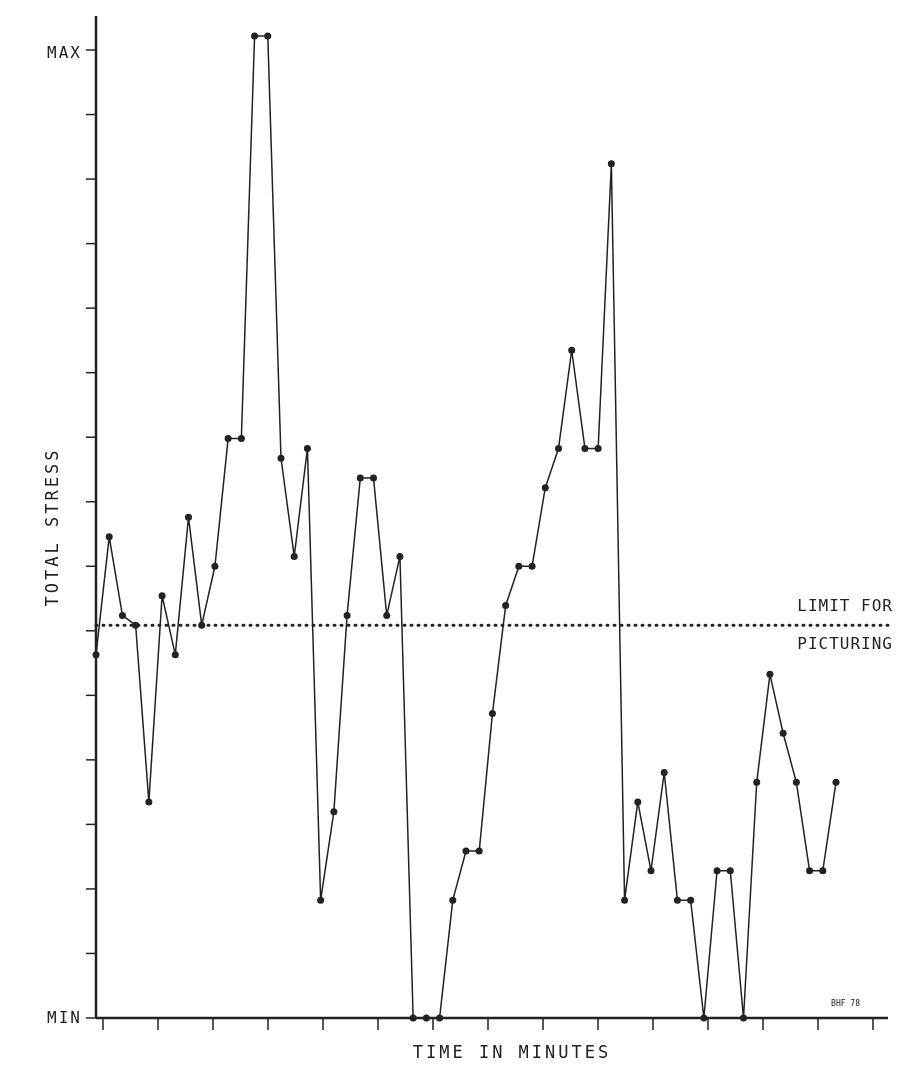  What do you see at coordinates (845, 625) in the screenshot?
I see `ref-line-label: LIMIT FOR PICTURING` at bounding box center [845, 625].